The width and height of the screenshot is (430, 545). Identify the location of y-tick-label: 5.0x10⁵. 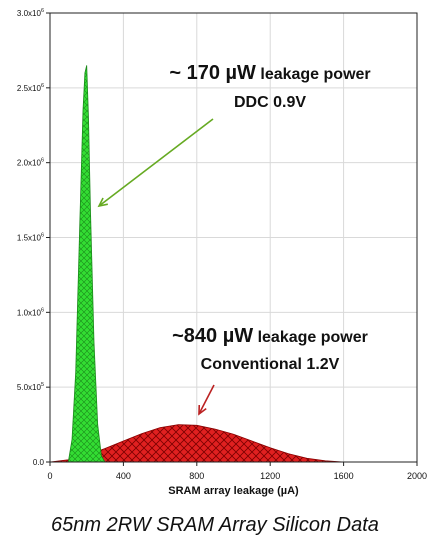
(30, 387).